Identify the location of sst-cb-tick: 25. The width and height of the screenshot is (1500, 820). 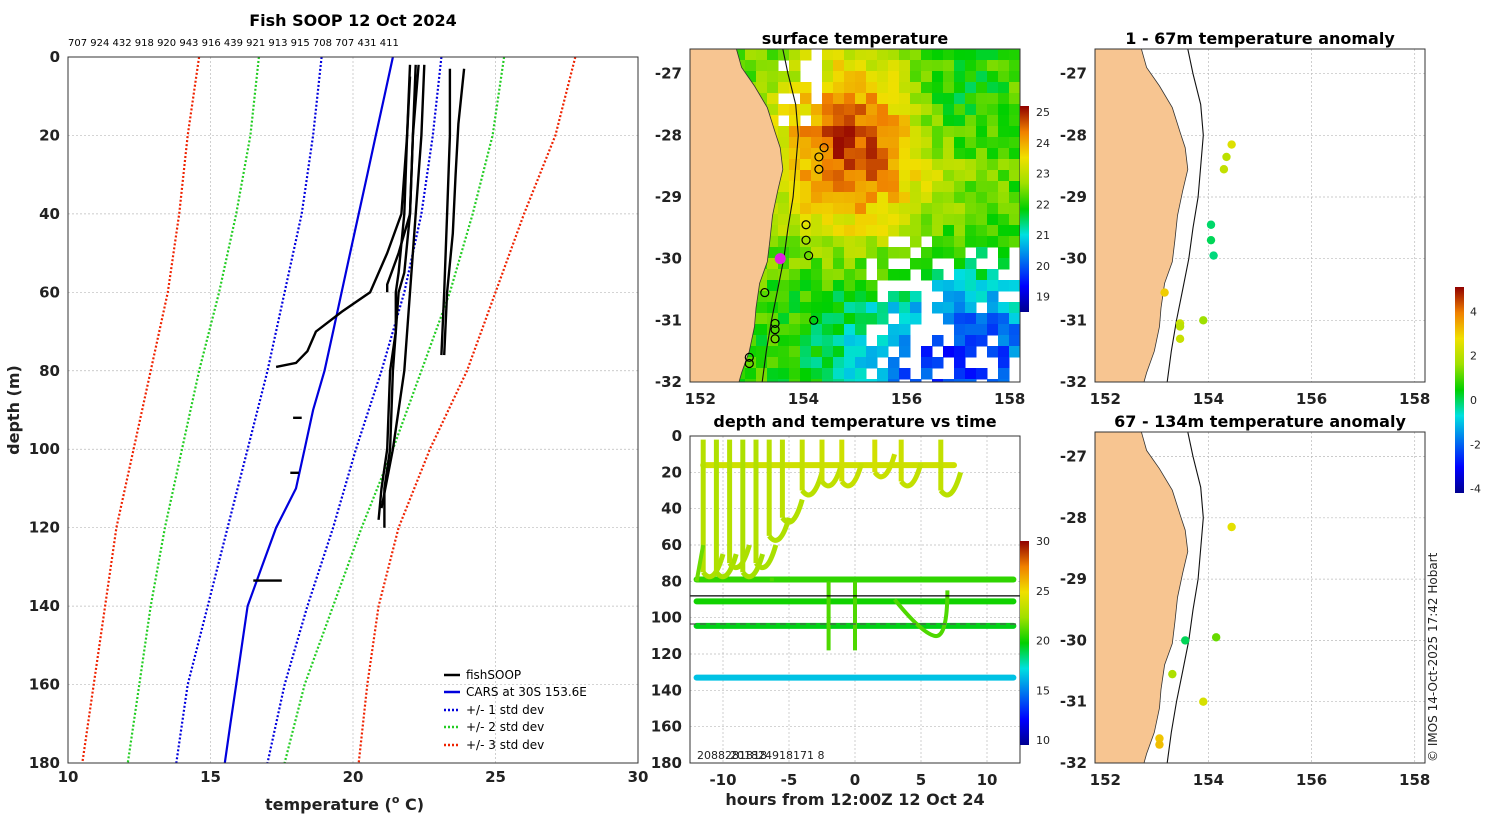
(1043, 112).